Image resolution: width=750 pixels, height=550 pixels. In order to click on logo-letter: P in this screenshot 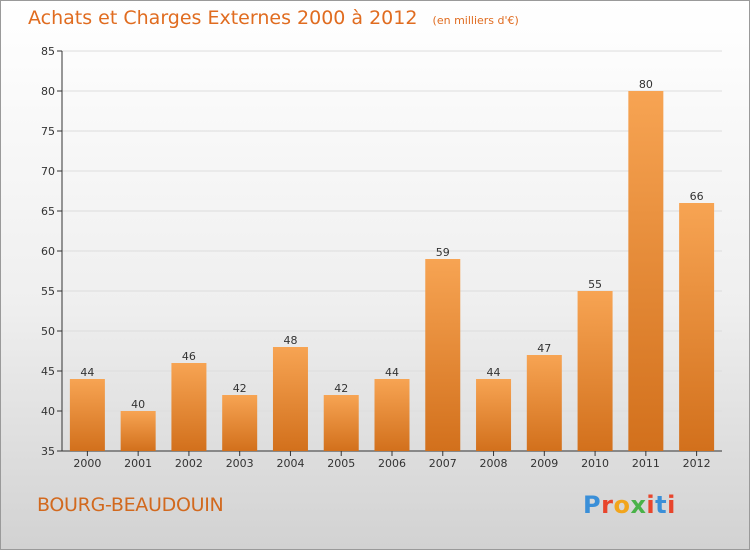, I will do `click(592, 505)`.